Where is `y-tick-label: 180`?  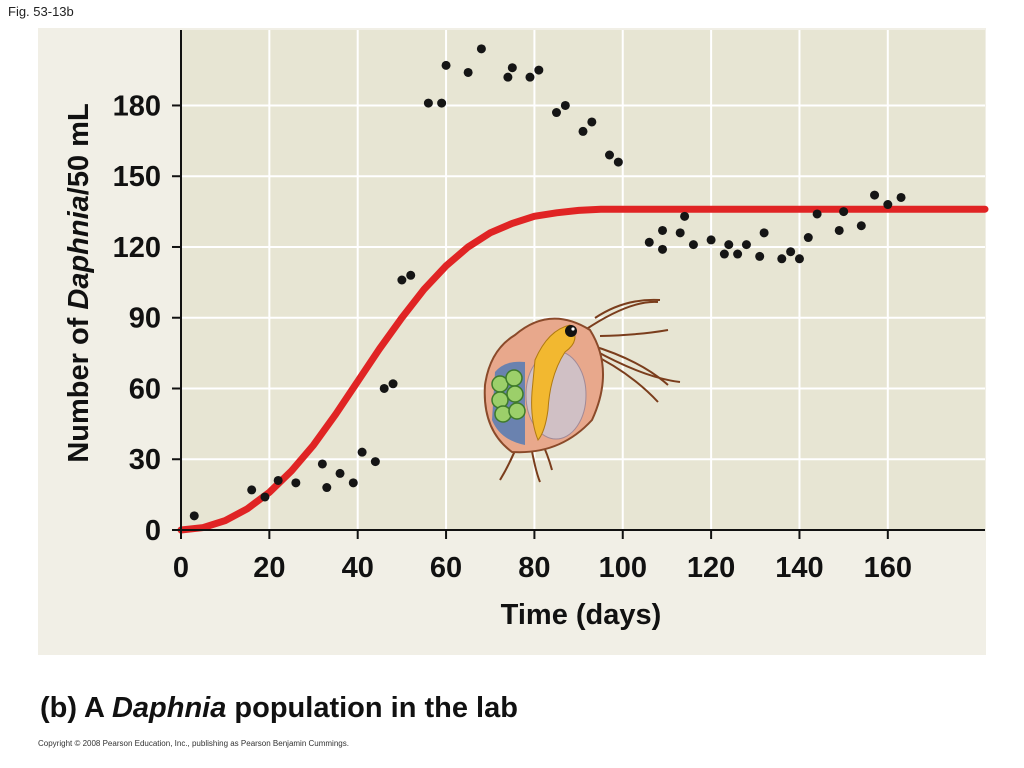
y-tick-label: 180 is located at coordinates (137, 106).